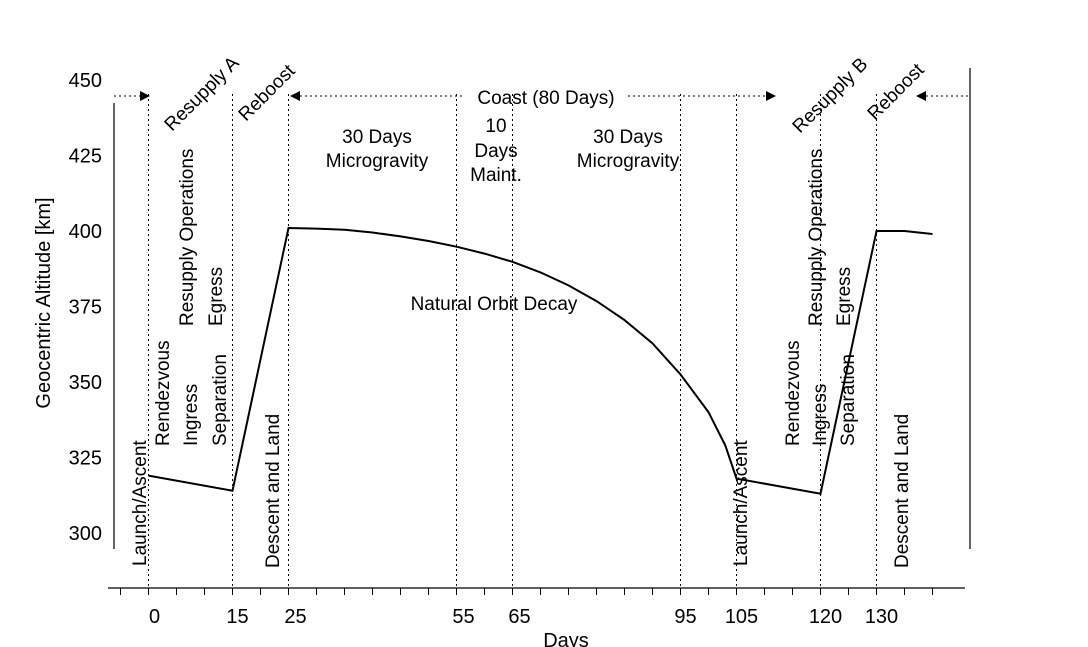 This screenshot has width=1088, height=647. Describe the element at coordinates (844, 296) in the screenshot. I see `egress-2-label: Egress` at that location.